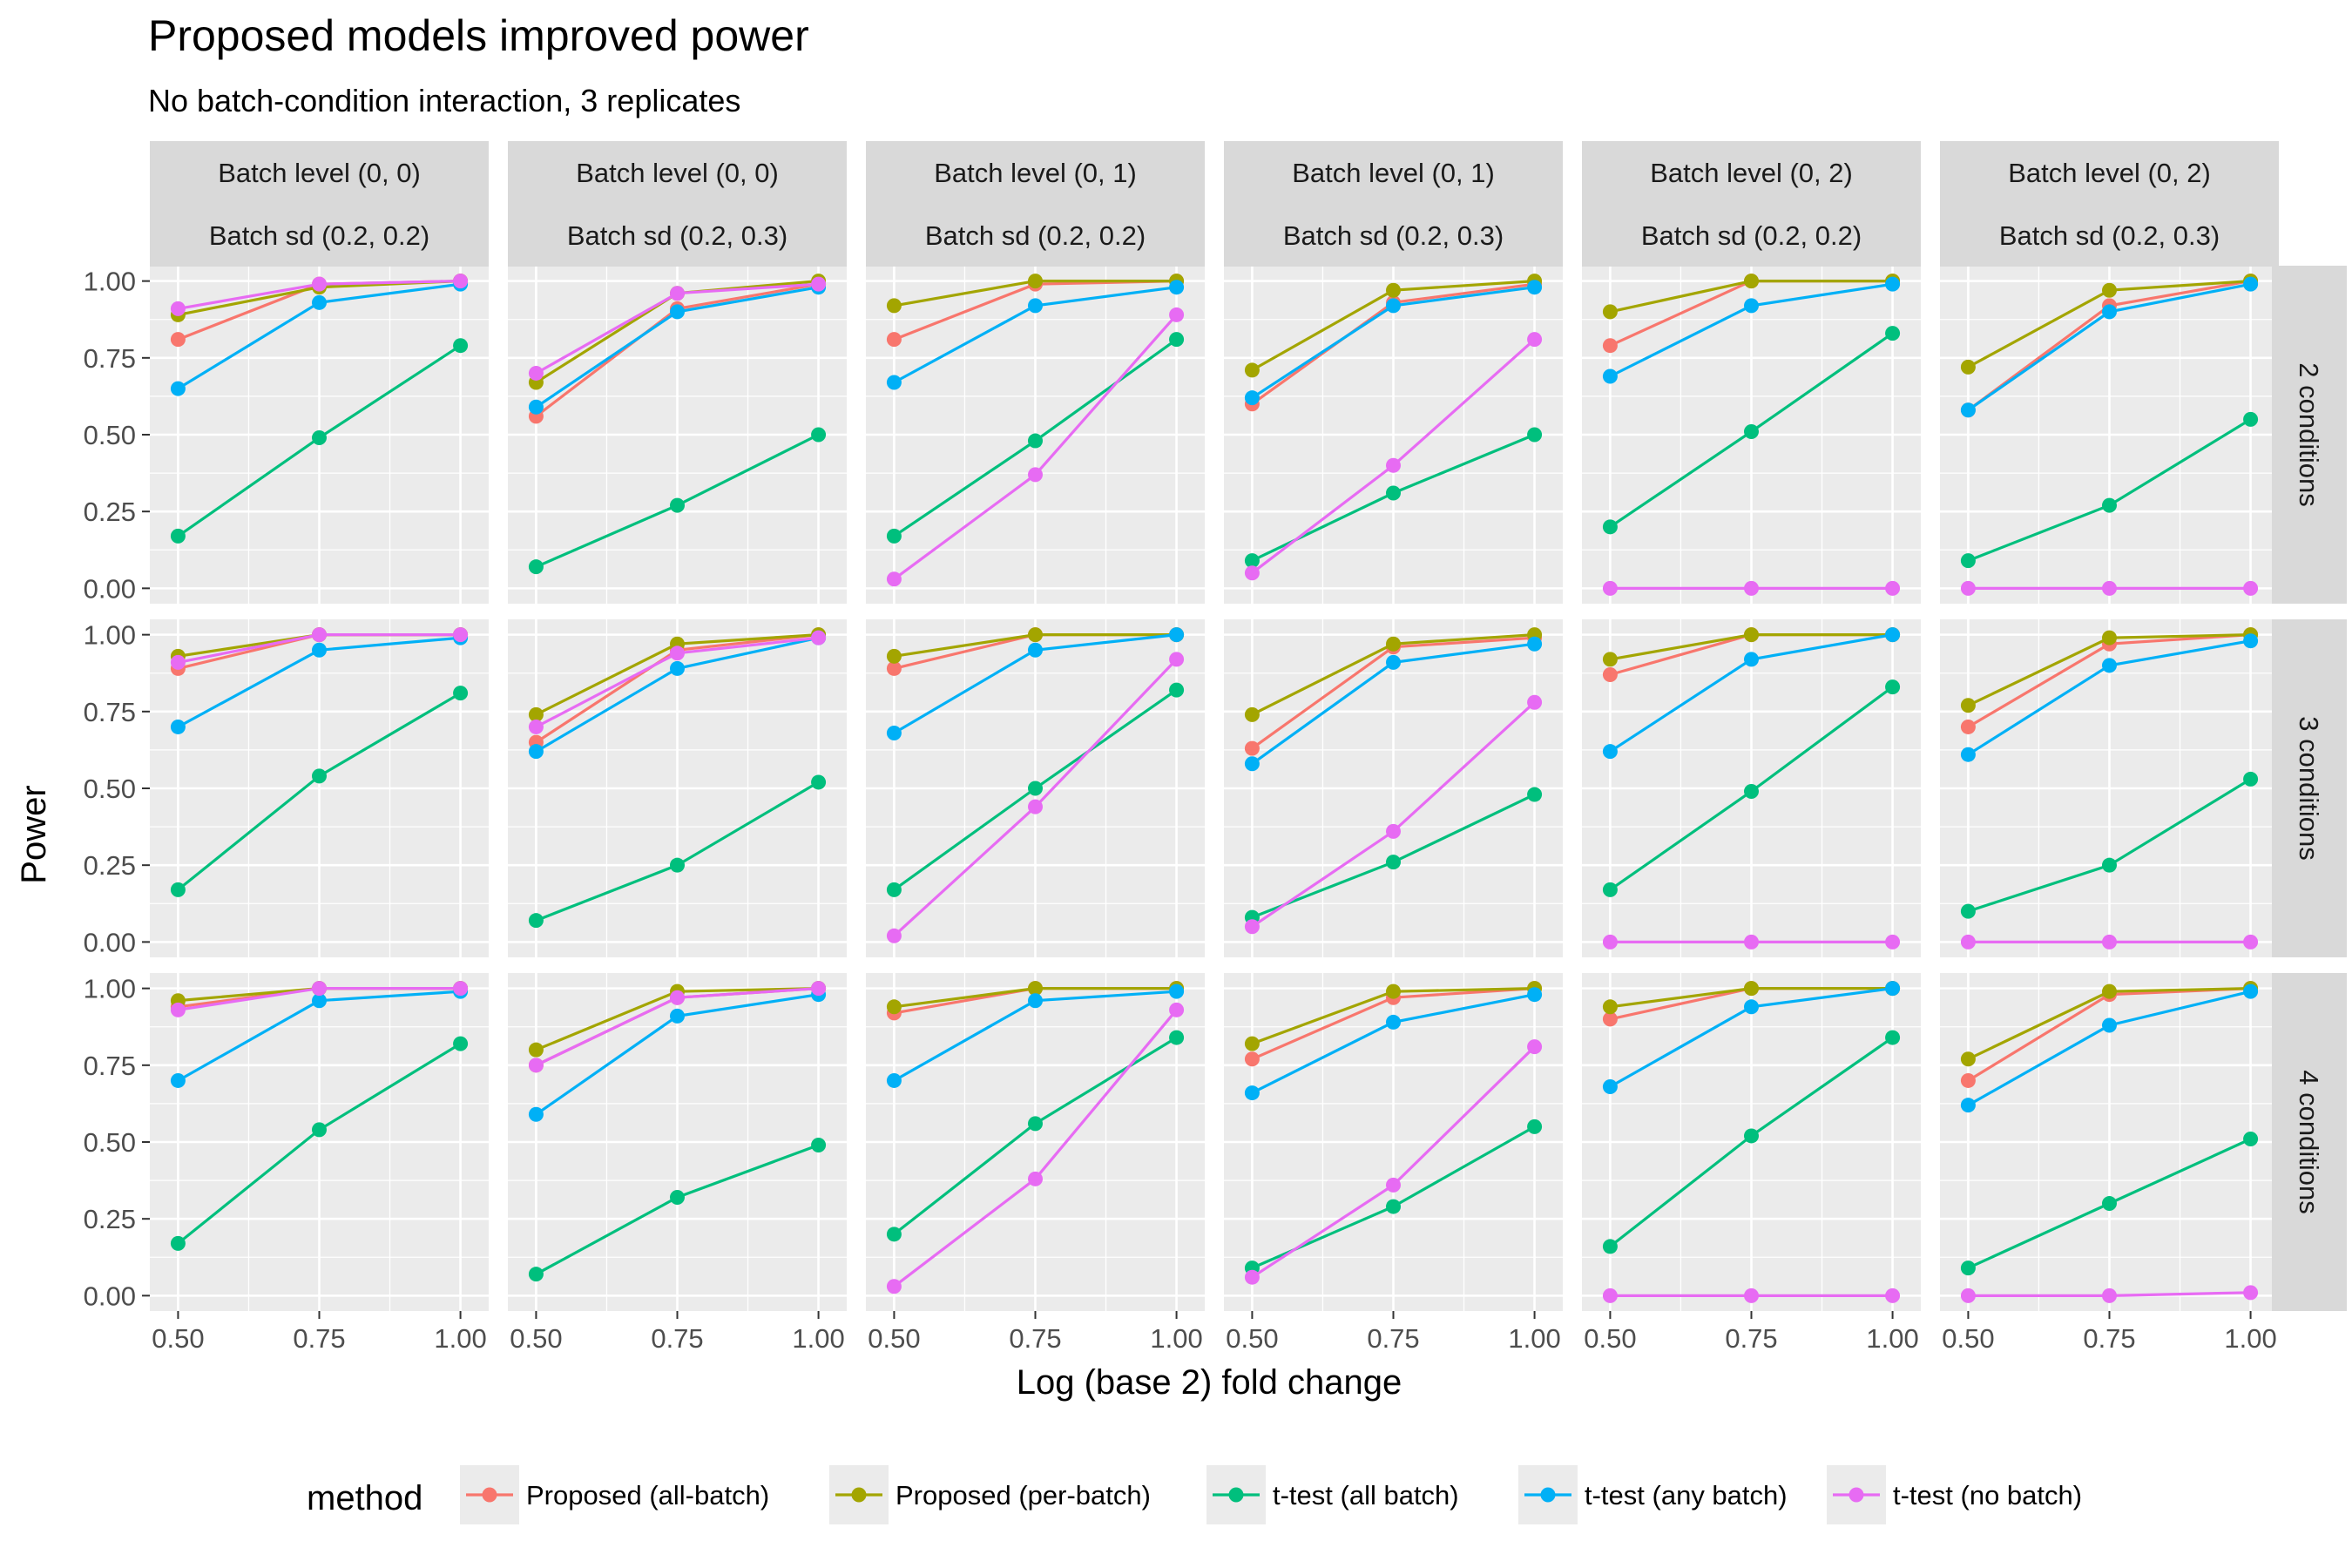 The width and height of the screenshot is (2352, 1568). What do you see at coordinates (2109, 435) in the screenshot?
I see `panel-r1-c6` at bounding box center [2109, 435].